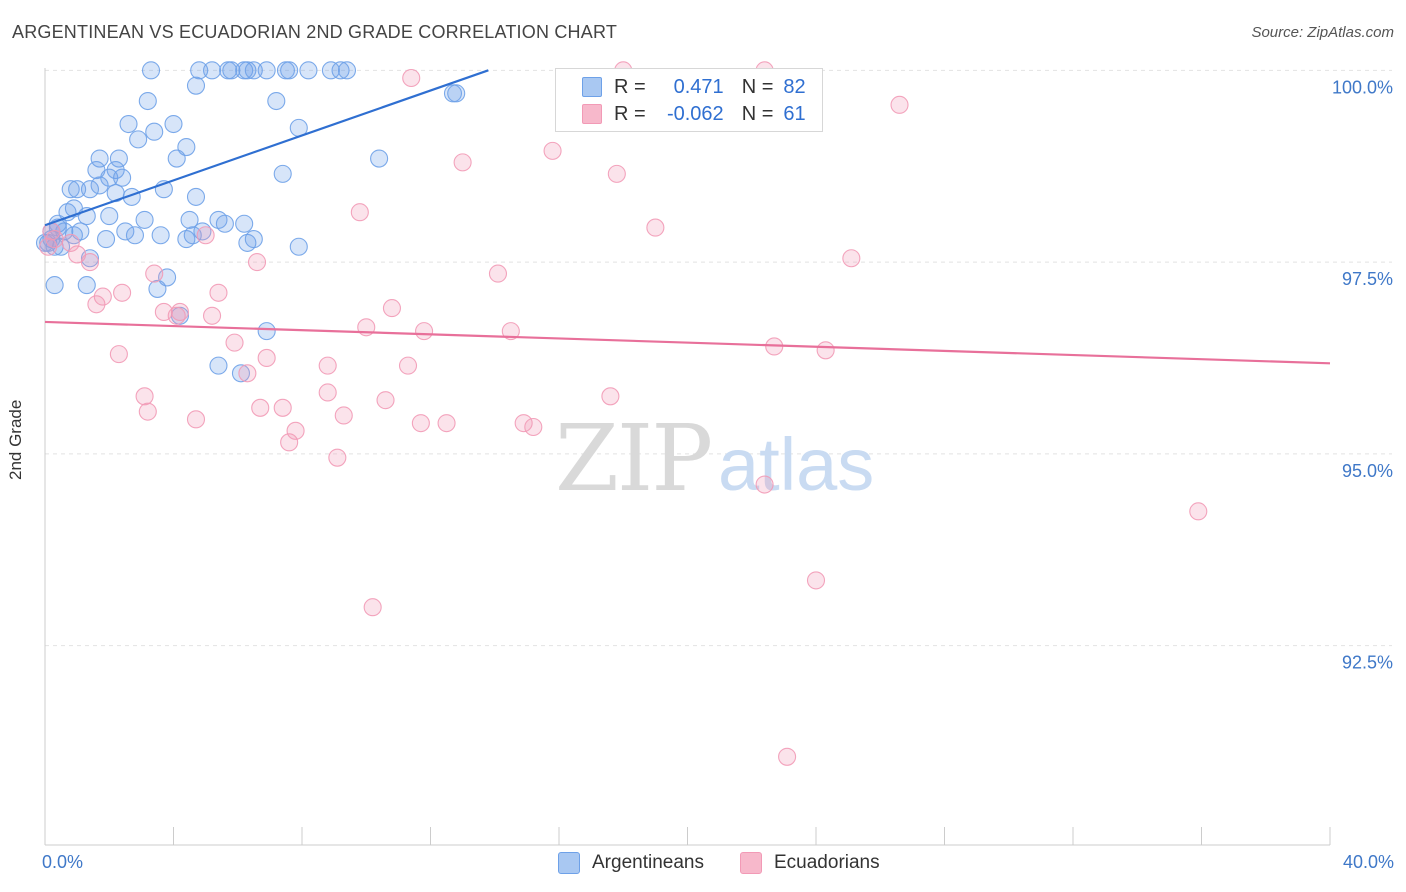 The height and width of the screenshot is (892, 1406). I want to click on y-tick-label: 95.0%, so click(1367, 471).